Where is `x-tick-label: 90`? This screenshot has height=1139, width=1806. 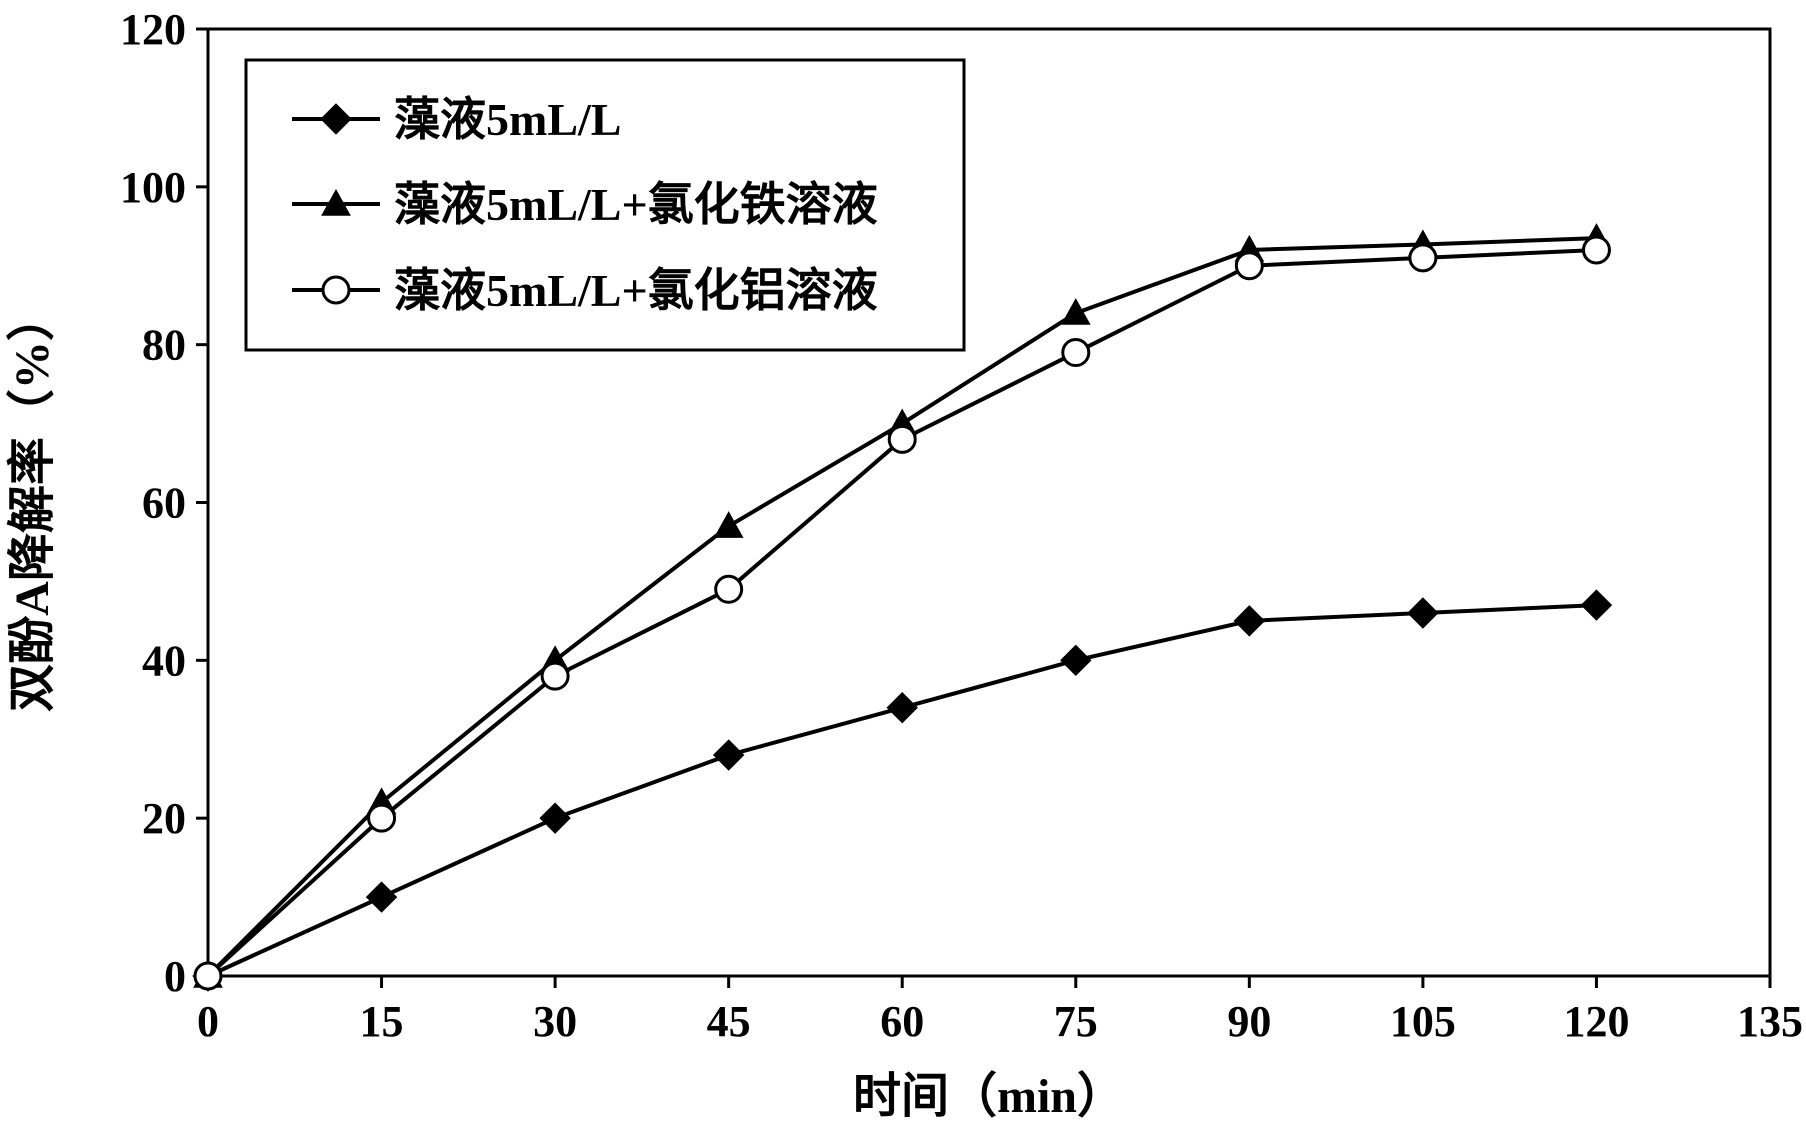
x-tick-label: 90 is located at coordinates (1249, 1021).